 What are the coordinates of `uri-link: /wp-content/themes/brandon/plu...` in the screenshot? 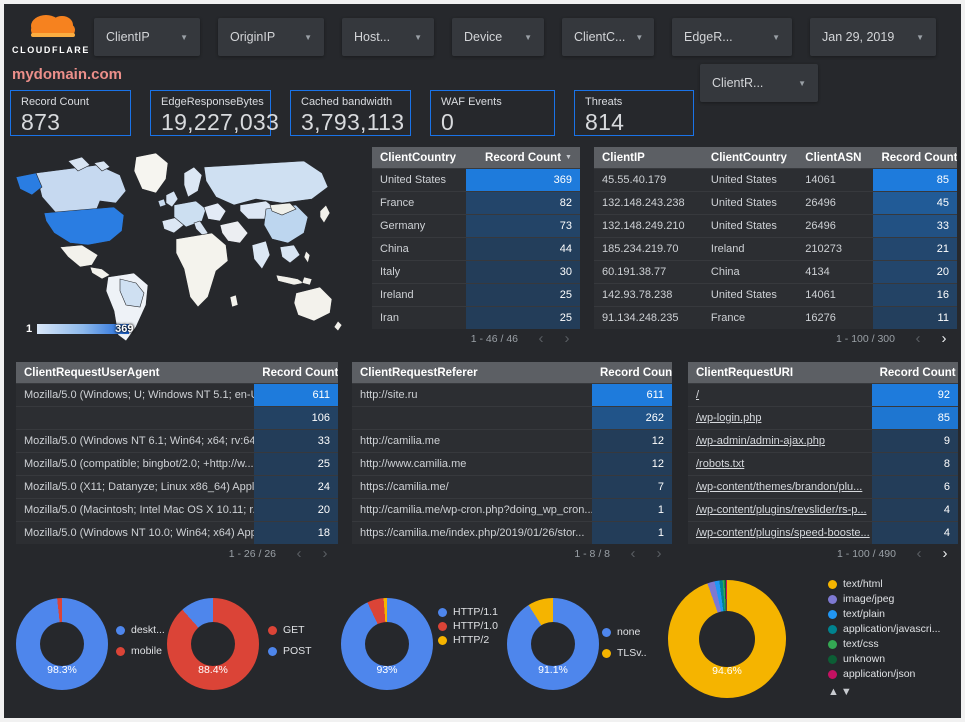 It's located at (779, 487).